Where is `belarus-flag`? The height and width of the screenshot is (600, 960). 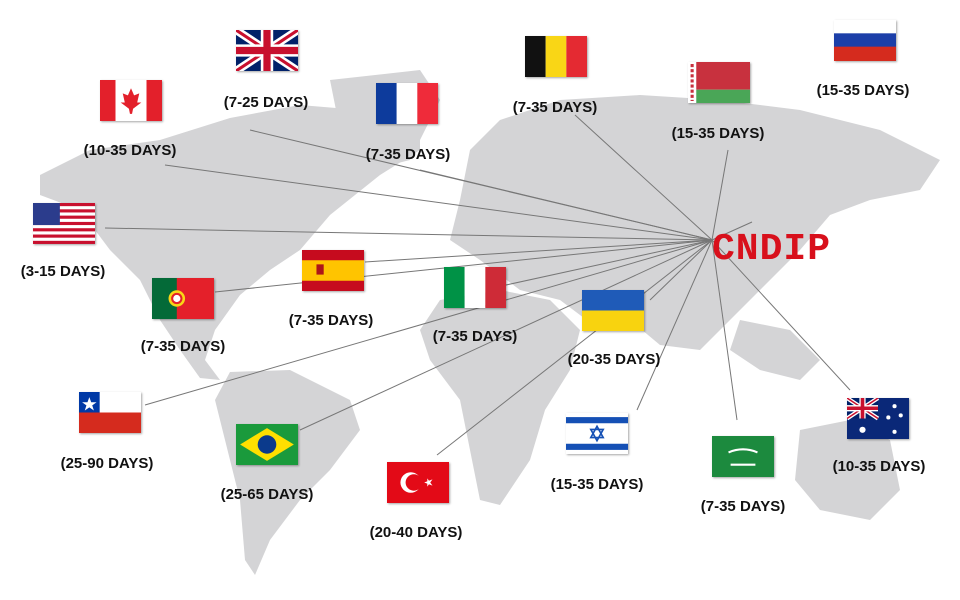 belarus-flag is located at coordinates (719, 82).